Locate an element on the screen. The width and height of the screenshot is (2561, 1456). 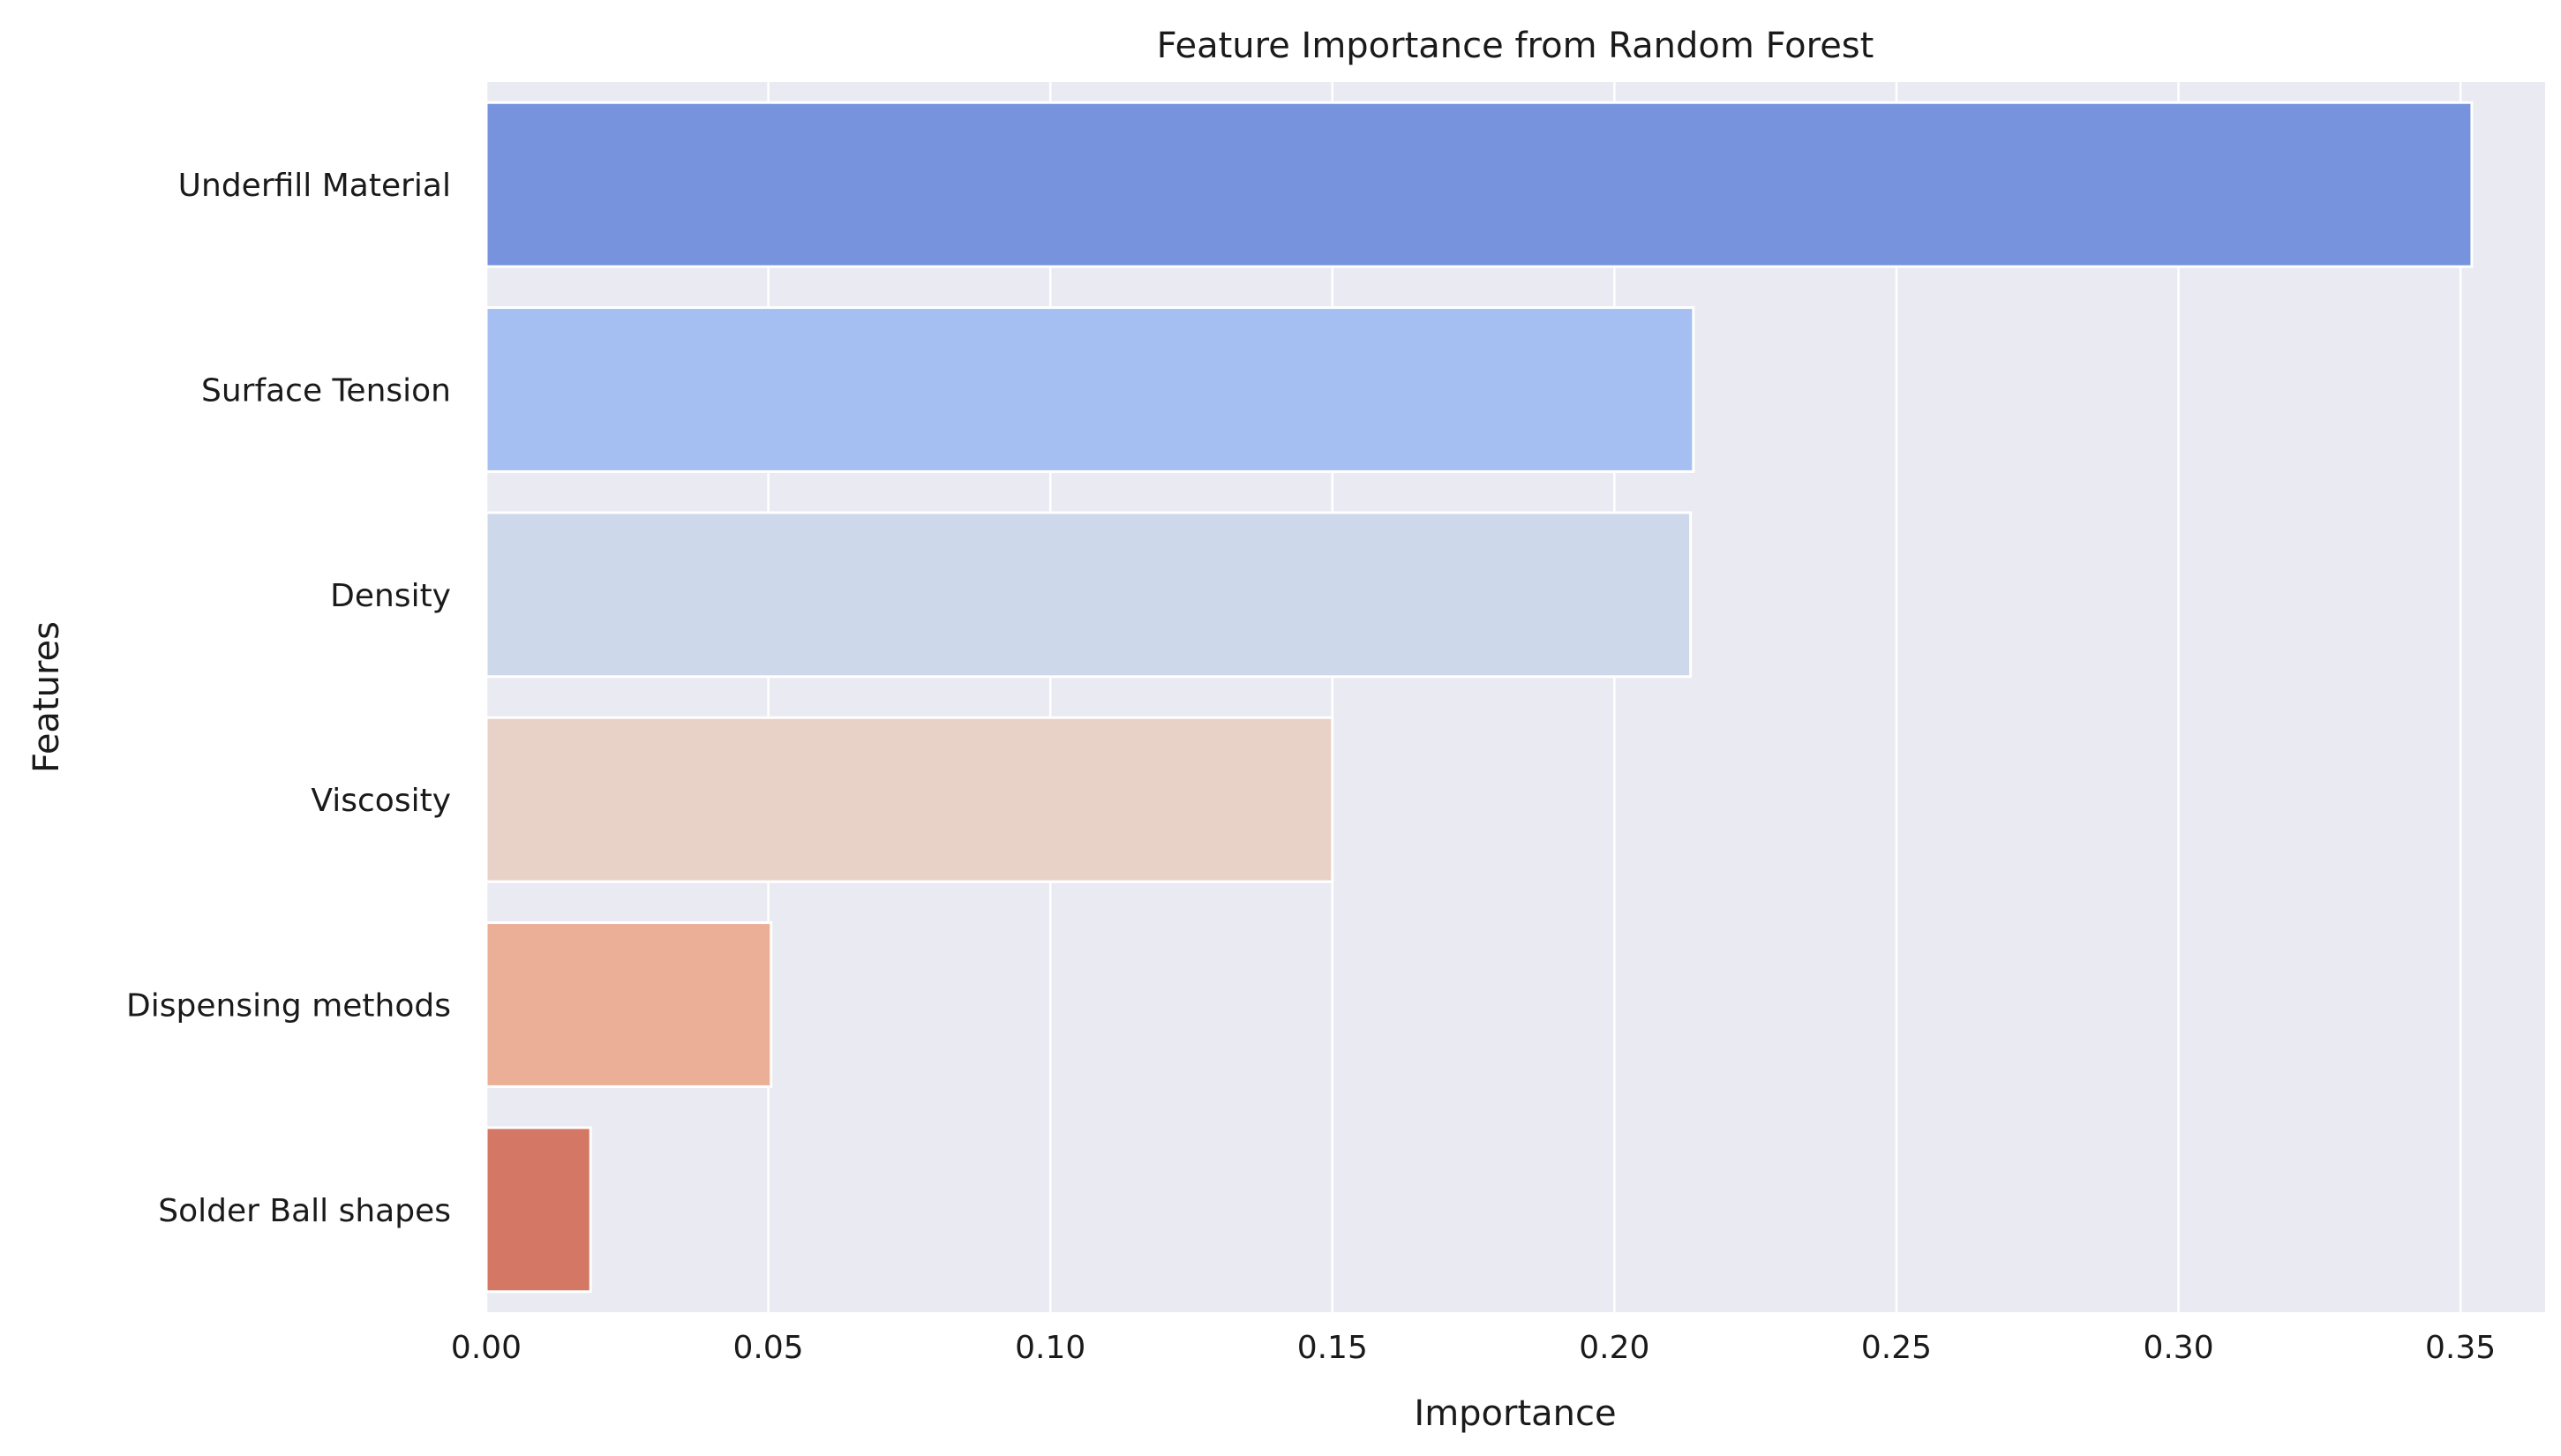
x-tick-label: 0.10 is located at coordinates (1050, 1348).